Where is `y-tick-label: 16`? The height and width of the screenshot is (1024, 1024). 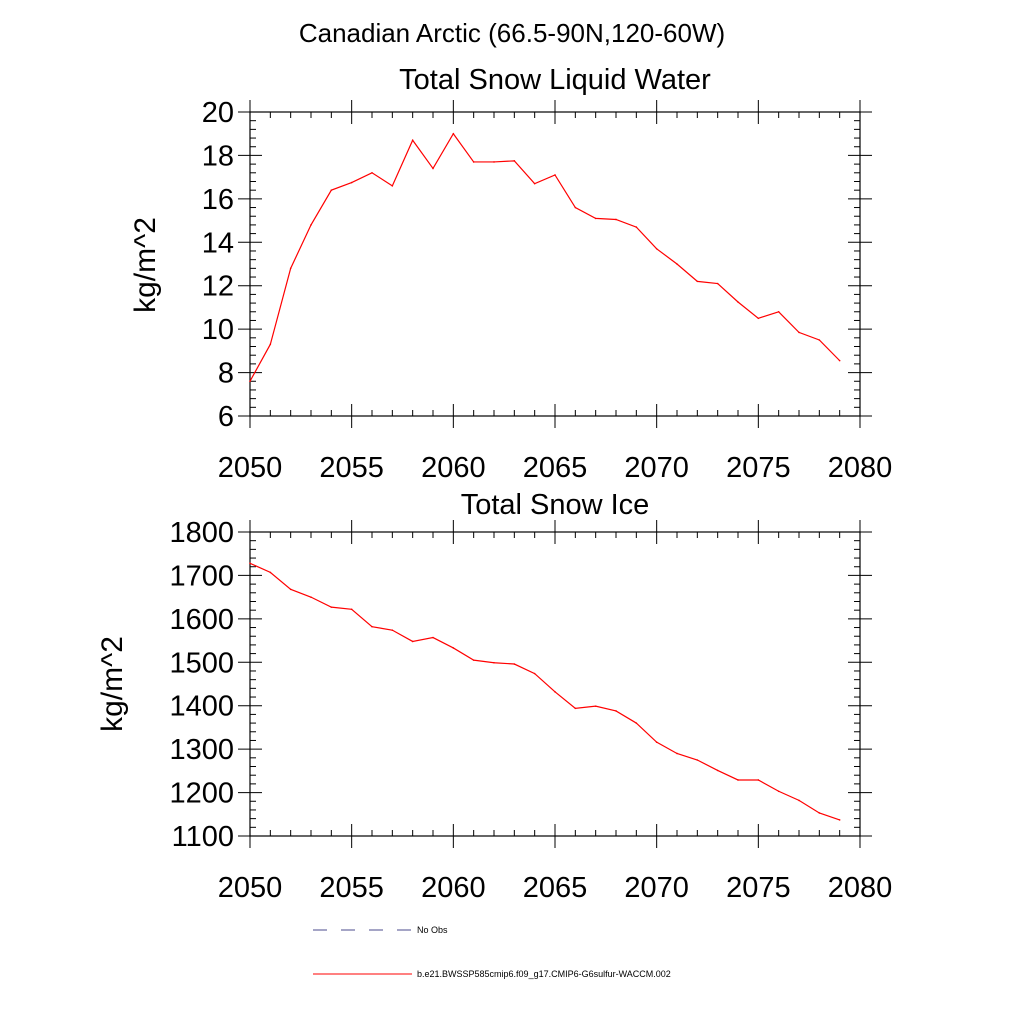 y-tick-label: 16 is located at coordinates (218, 200).